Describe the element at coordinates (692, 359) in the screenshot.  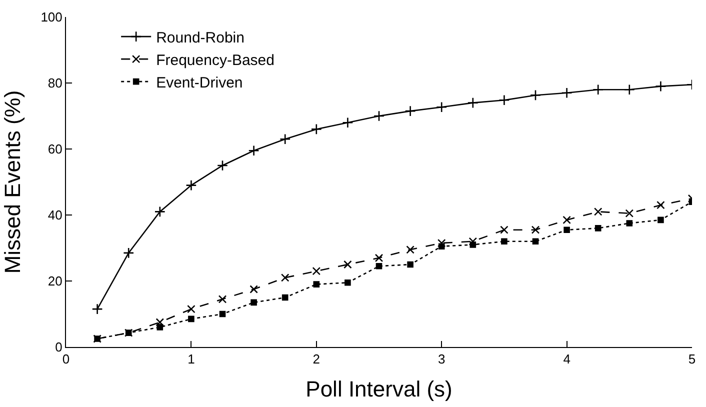
I see `x-tick-label: 5` at that location.